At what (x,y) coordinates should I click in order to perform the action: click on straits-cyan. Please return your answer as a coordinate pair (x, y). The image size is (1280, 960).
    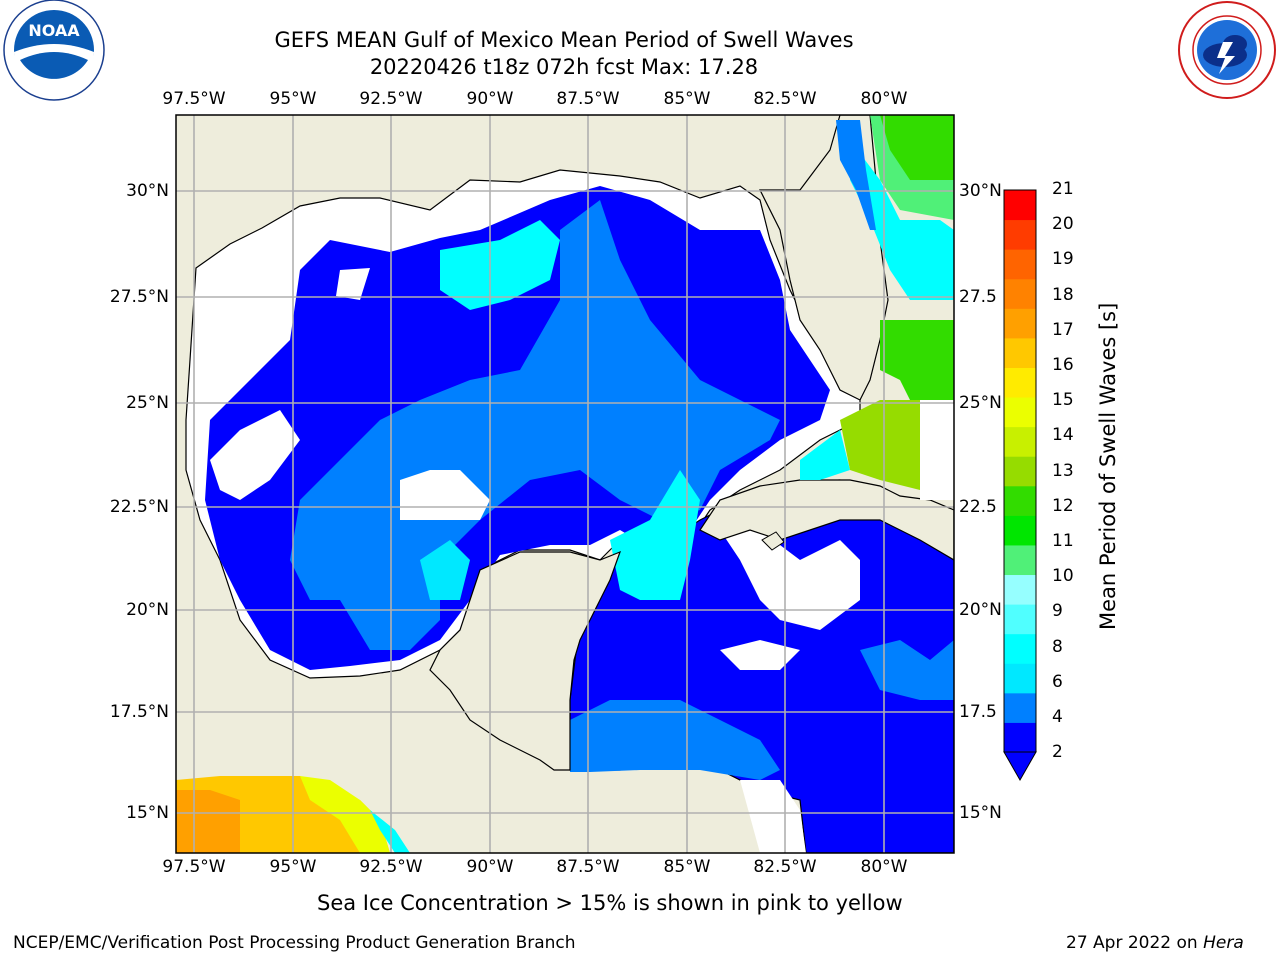
    Looking at the image, I should click on (825, 455).